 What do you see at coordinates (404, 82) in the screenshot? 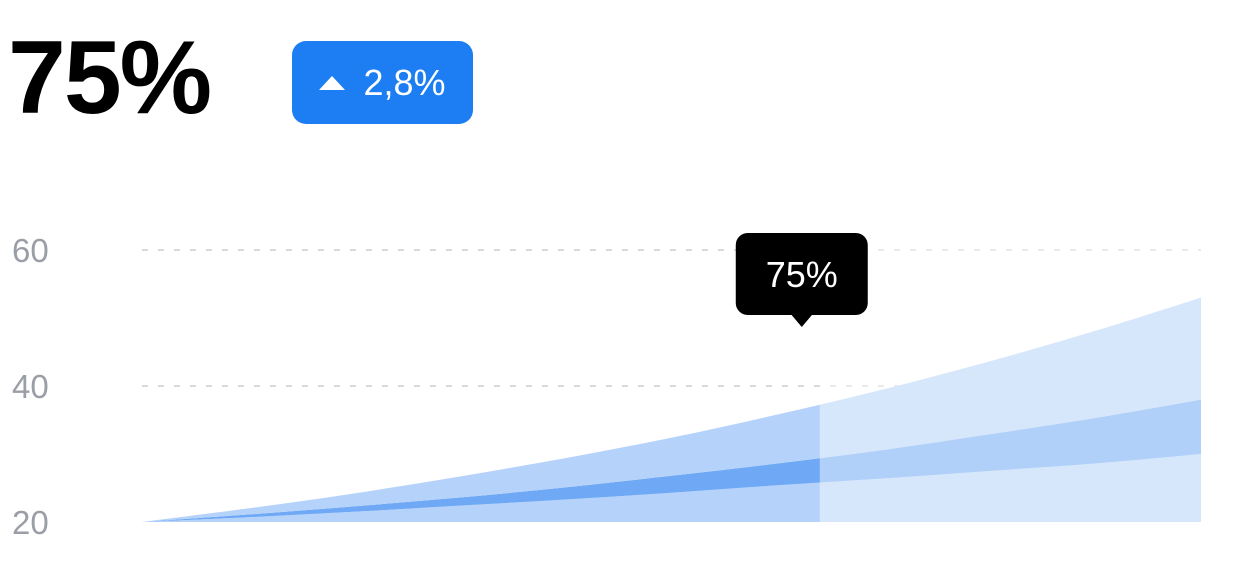
I see `change-value: 2,8%` at bounding box center [404, 82].